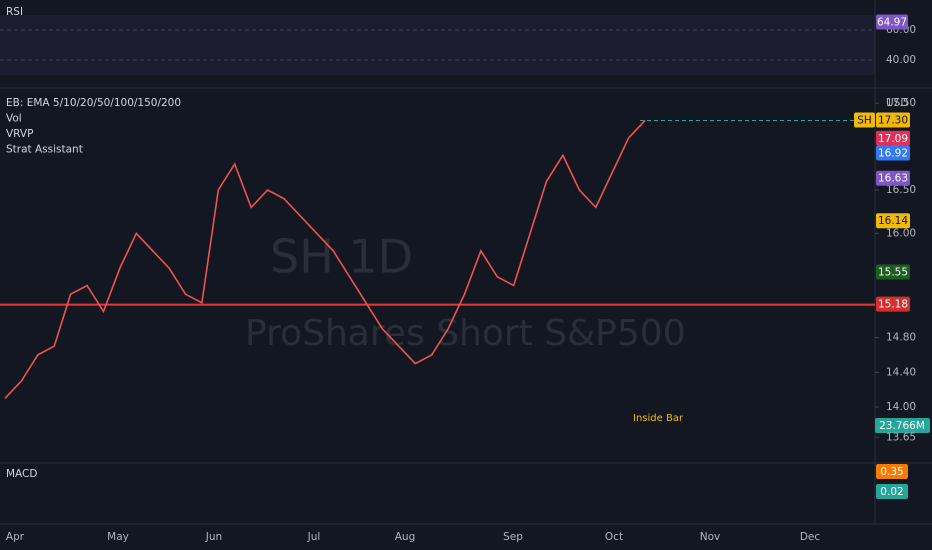 Image resolution: width=932 pixels, height=550 pixels. I want to click on month-label: Apr, so click(15, 537).